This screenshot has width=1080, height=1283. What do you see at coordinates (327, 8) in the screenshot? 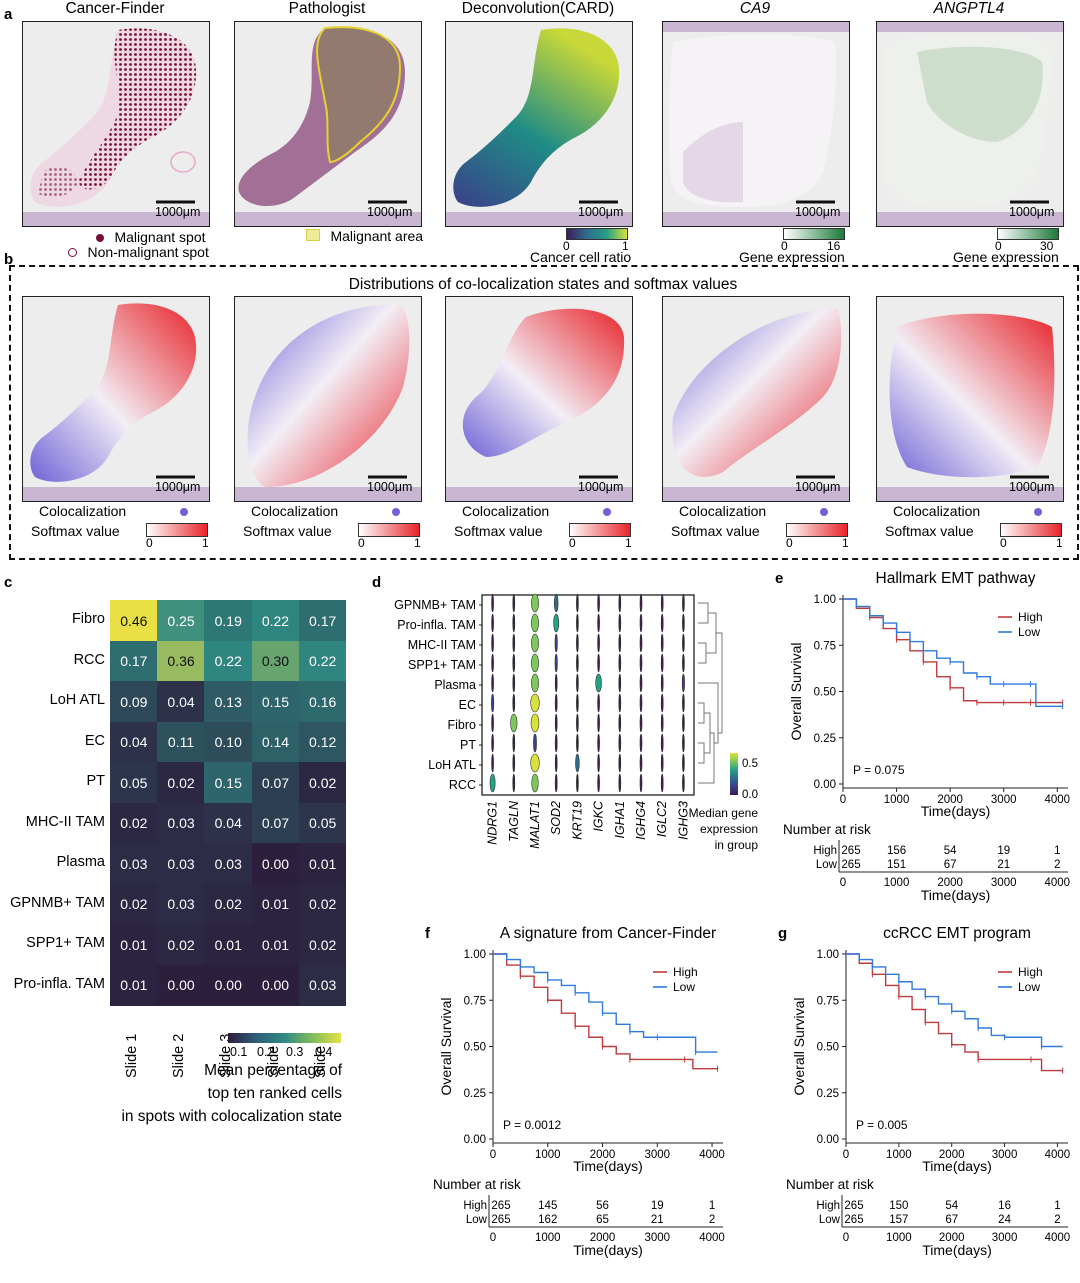
I see `title-pathologist: Pathologist` at bounding box center [327, 8].